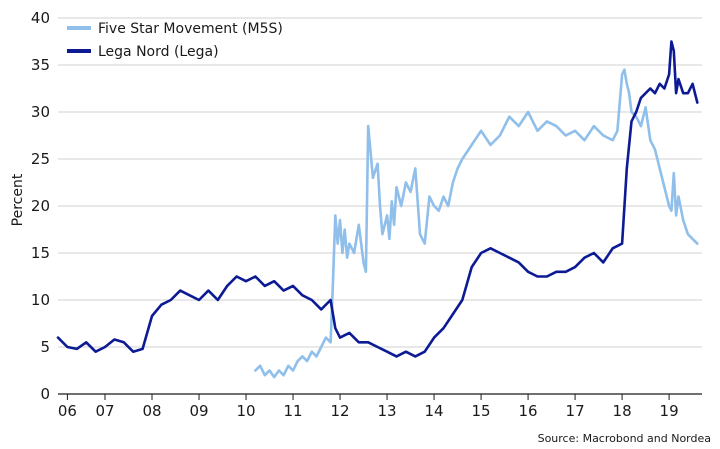  Describe the element at coordinates (380, 396) in the screenshot. I see `axes` at that location.